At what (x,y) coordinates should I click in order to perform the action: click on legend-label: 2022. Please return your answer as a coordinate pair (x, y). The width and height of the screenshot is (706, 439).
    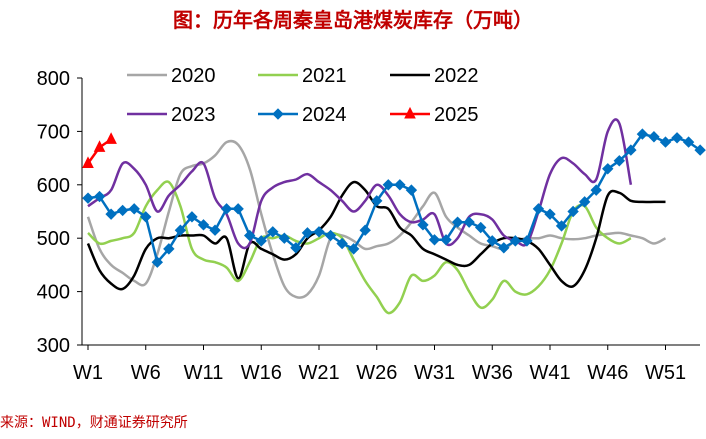
    Looking at the image, I should click on (456, 76).